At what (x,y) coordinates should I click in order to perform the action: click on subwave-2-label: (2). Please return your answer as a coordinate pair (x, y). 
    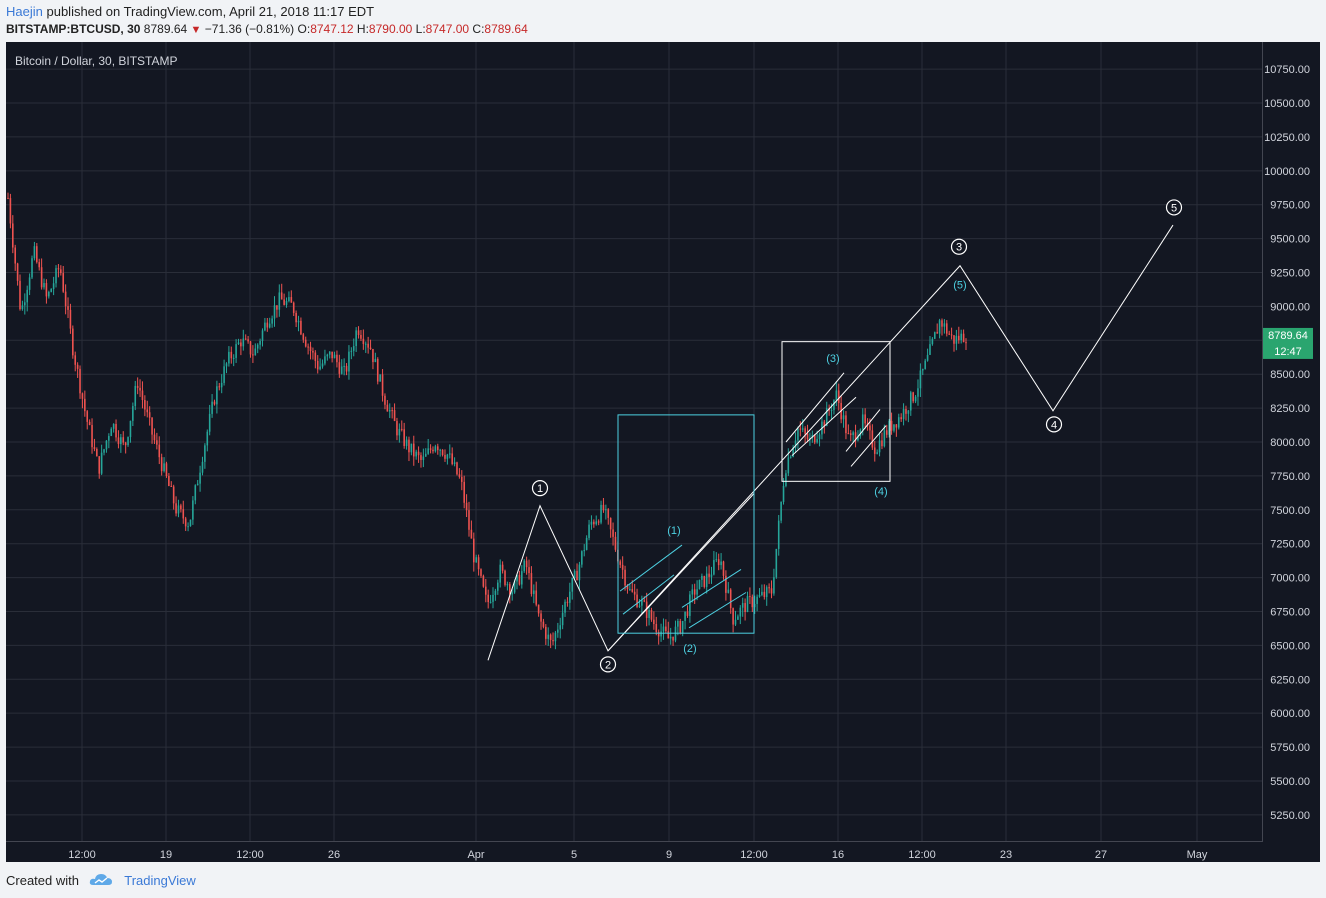
    Looking at the image, I should click on (689, 649).